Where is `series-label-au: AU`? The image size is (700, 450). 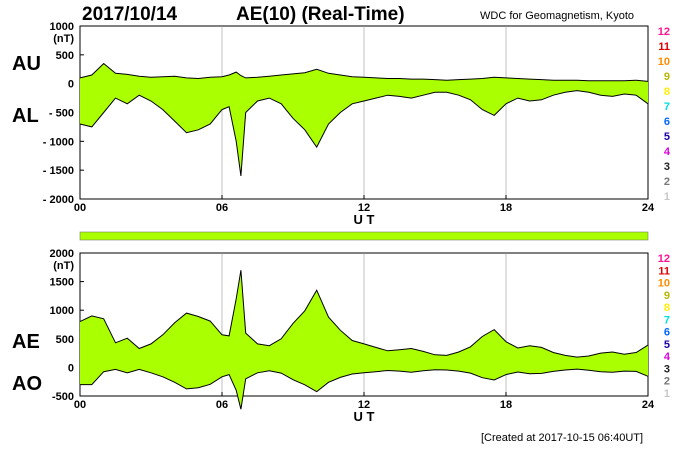
series-label-au: AU is located at coordinates (26, 64).